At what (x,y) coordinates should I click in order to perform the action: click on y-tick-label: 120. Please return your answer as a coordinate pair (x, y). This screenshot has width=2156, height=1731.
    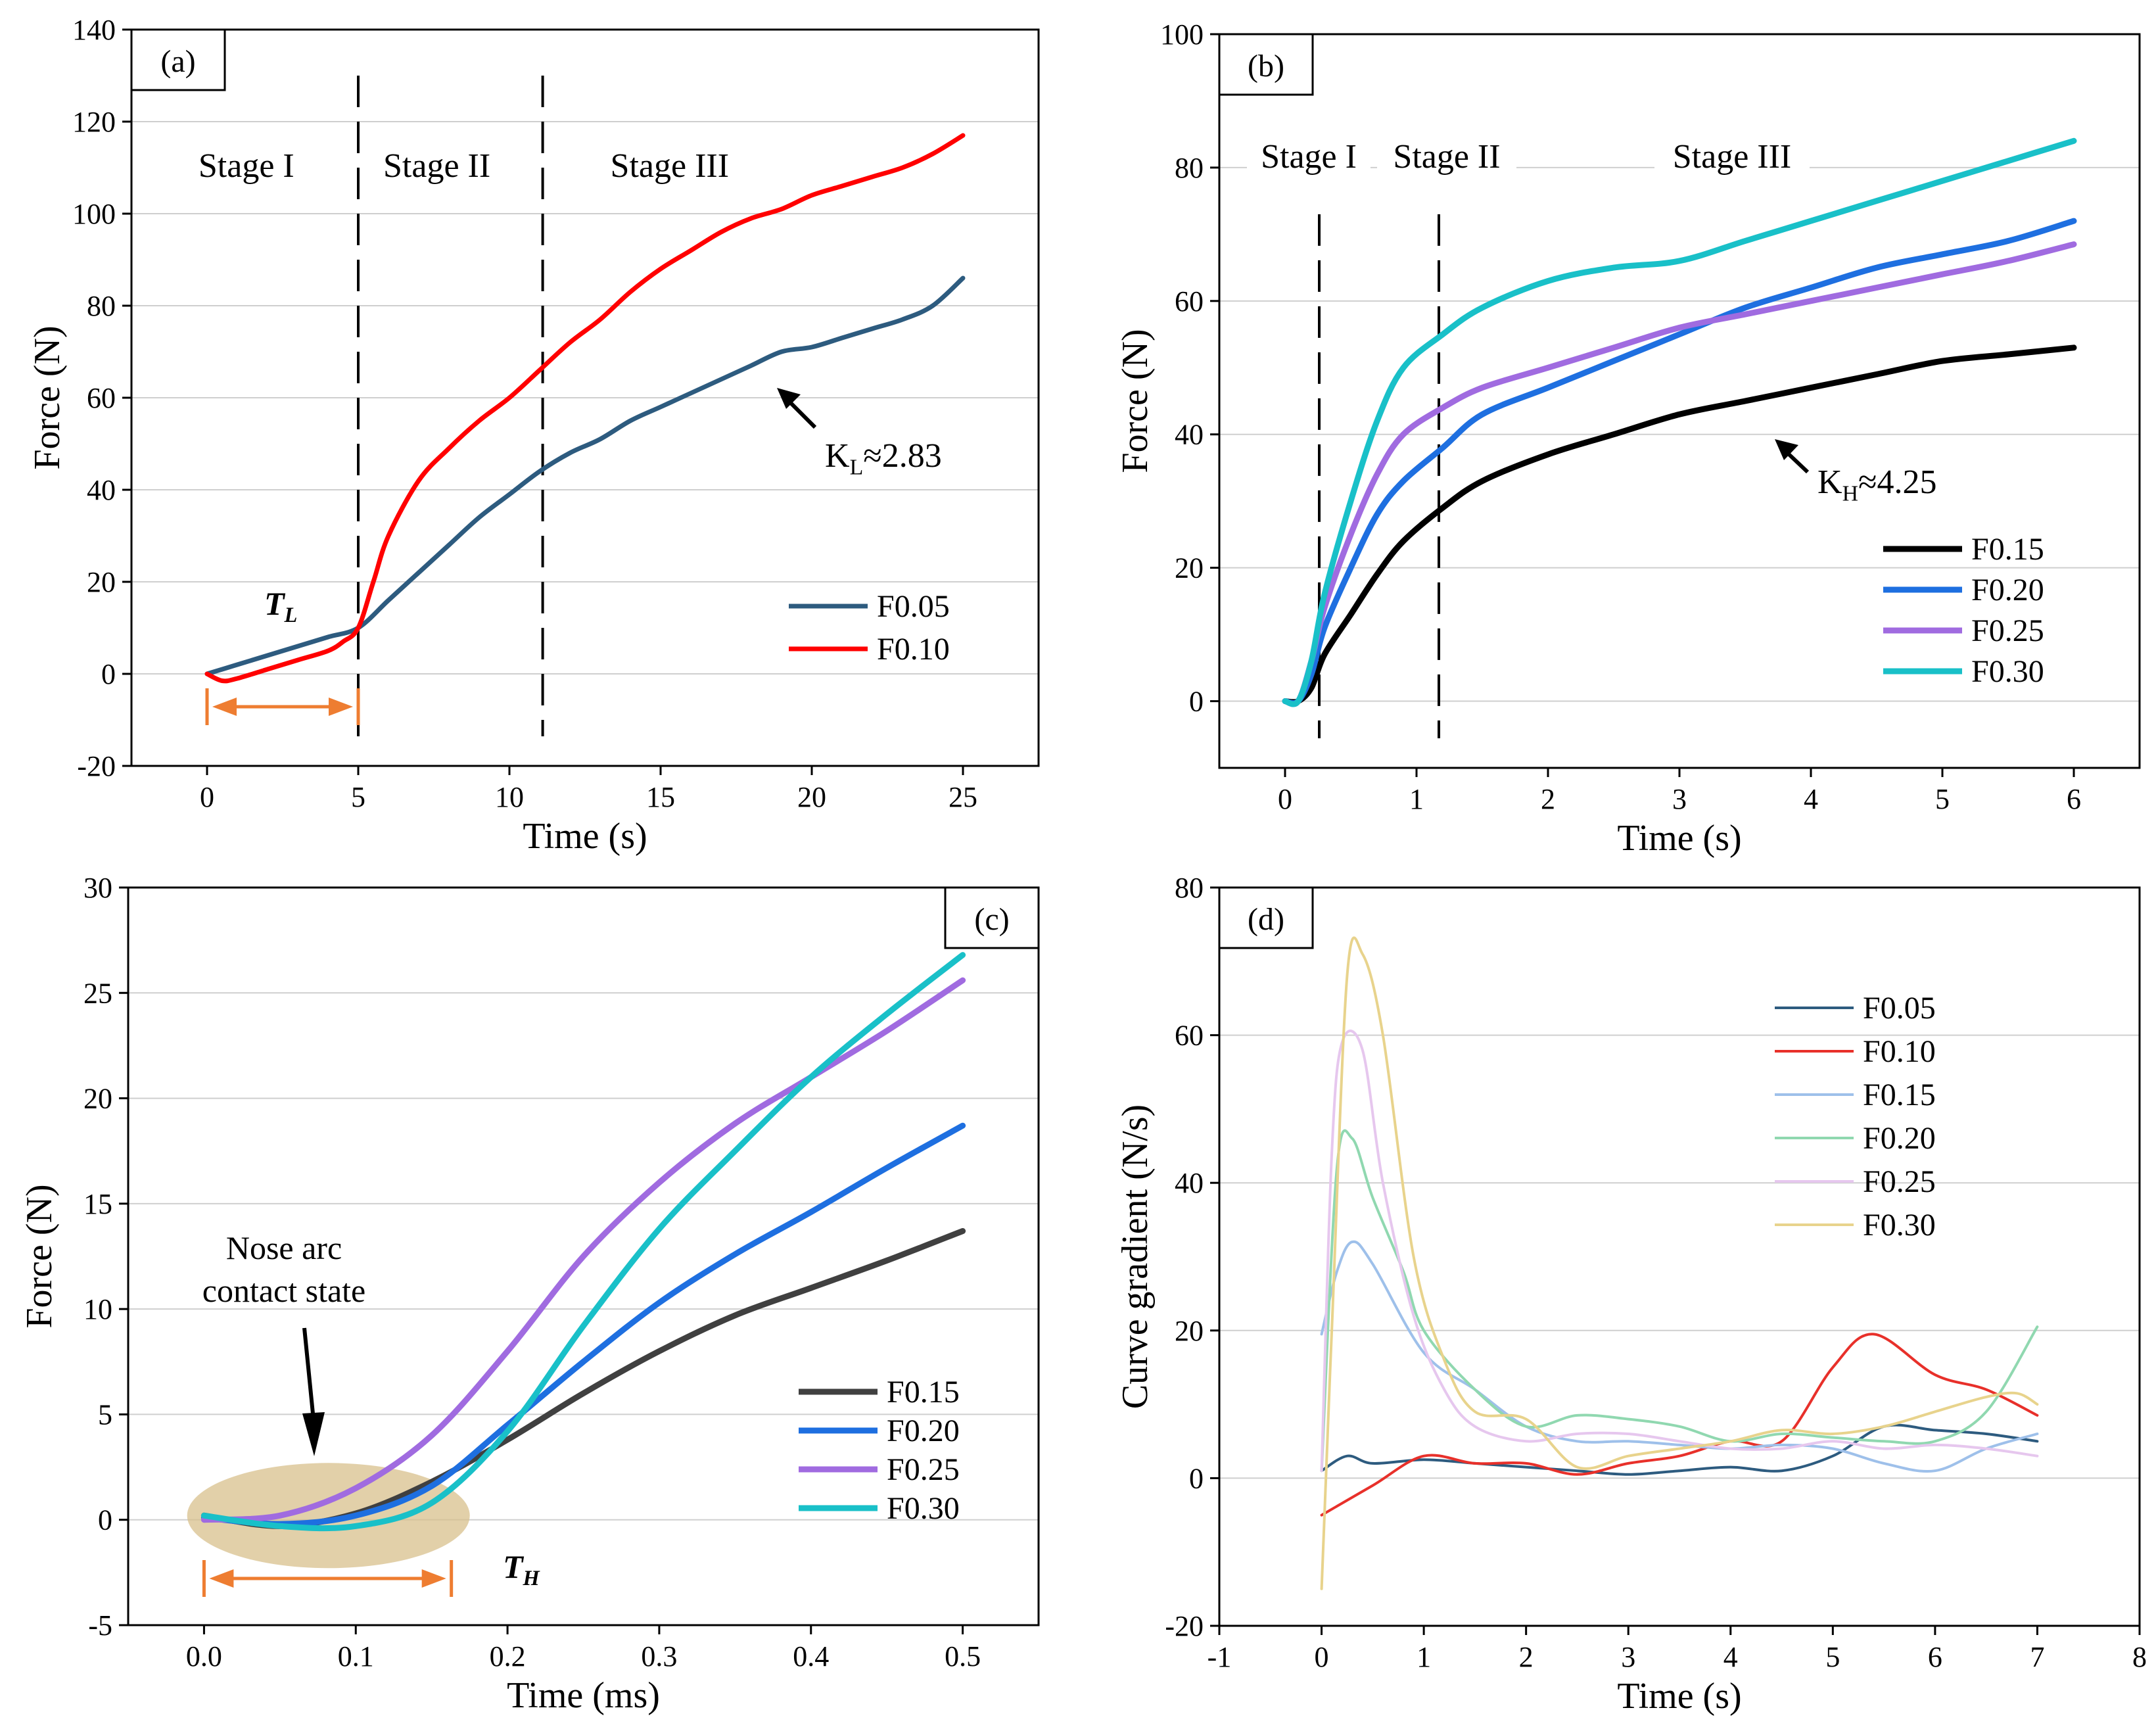
    Looking at the image, I should click on (94, 122).